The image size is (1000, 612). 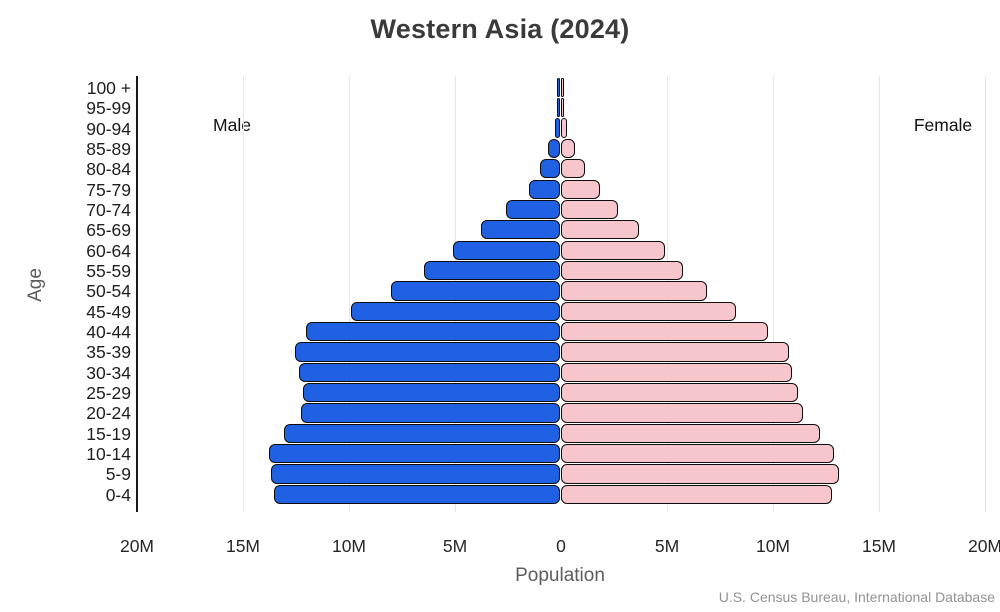 I want to click on age-tick-label: 15-19, so click(x=108, y=433).